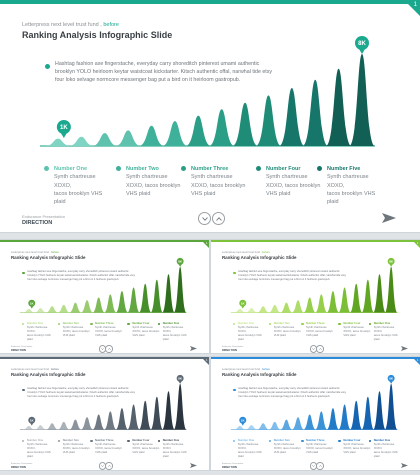 This screenshot has width=420, height=475. Describe the element at coordinates (385, 338) in the screenshot. I see `legend-text: tacos brooklyn VHS plaid` at that location.